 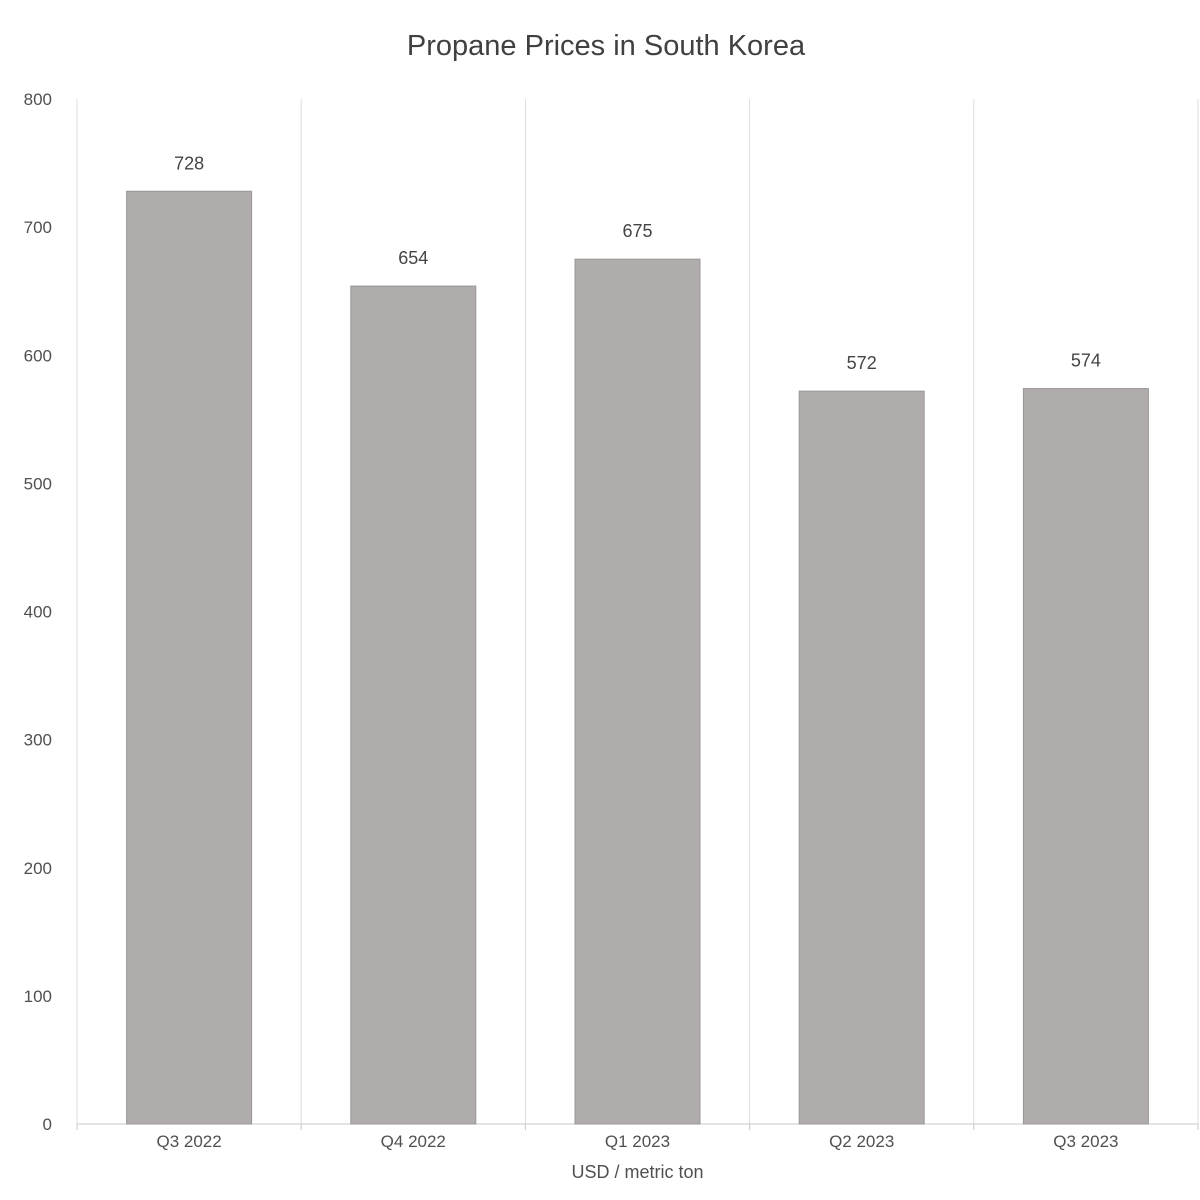 What do you see at coordinates (38, 227) in the screenshot?
I see `y-tick-label: 700` at bounding box center [38, 227].